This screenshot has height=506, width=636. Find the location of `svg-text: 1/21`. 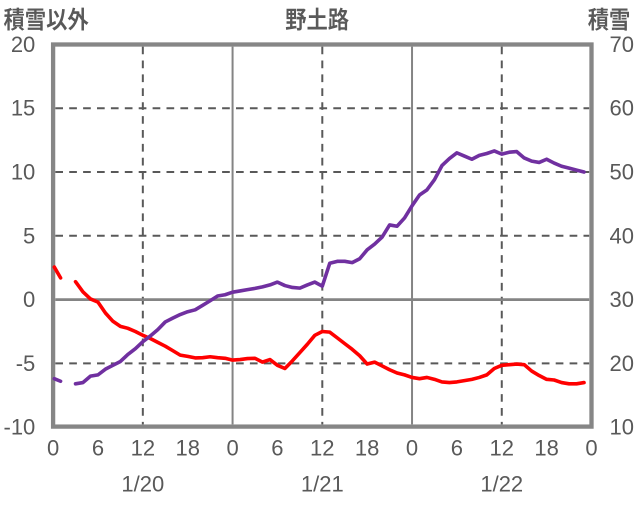

svg-text: 1/21 is located at coordinates (322, 484).